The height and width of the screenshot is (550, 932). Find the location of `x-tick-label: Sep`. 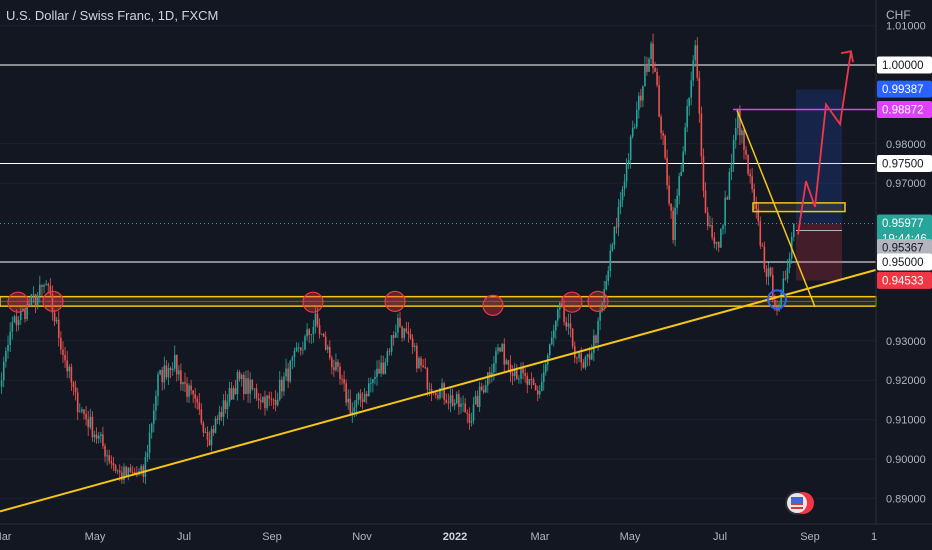

x-tick-label: Sep is located at coordinates (272, 537).